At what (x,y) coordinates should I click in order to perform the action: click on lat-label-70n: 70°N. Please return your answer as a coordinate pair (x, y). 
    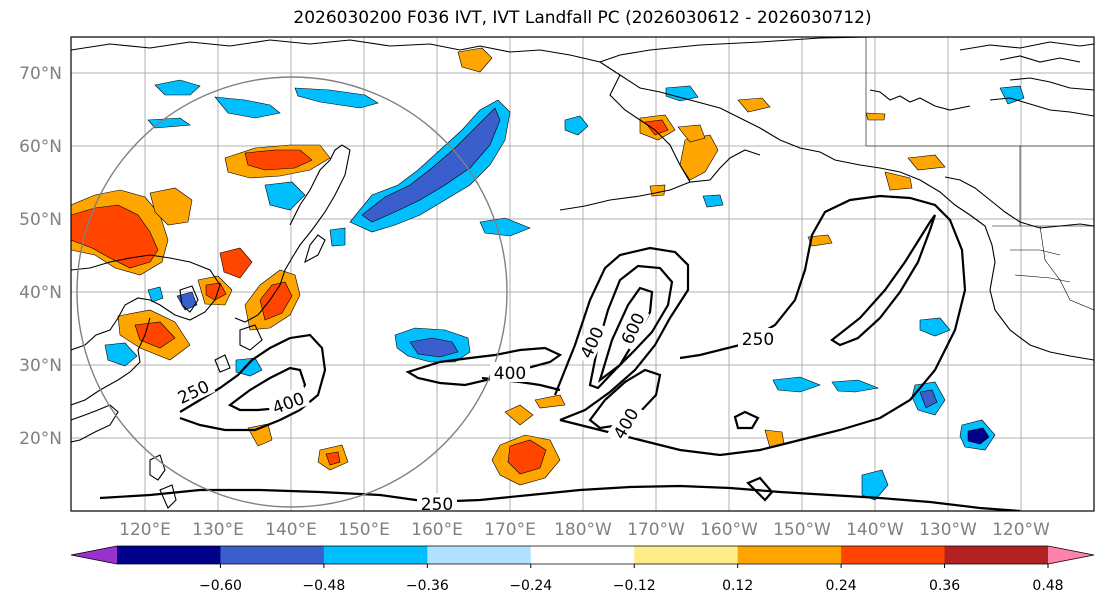
    Looking at the image, I should click on (40, 74).